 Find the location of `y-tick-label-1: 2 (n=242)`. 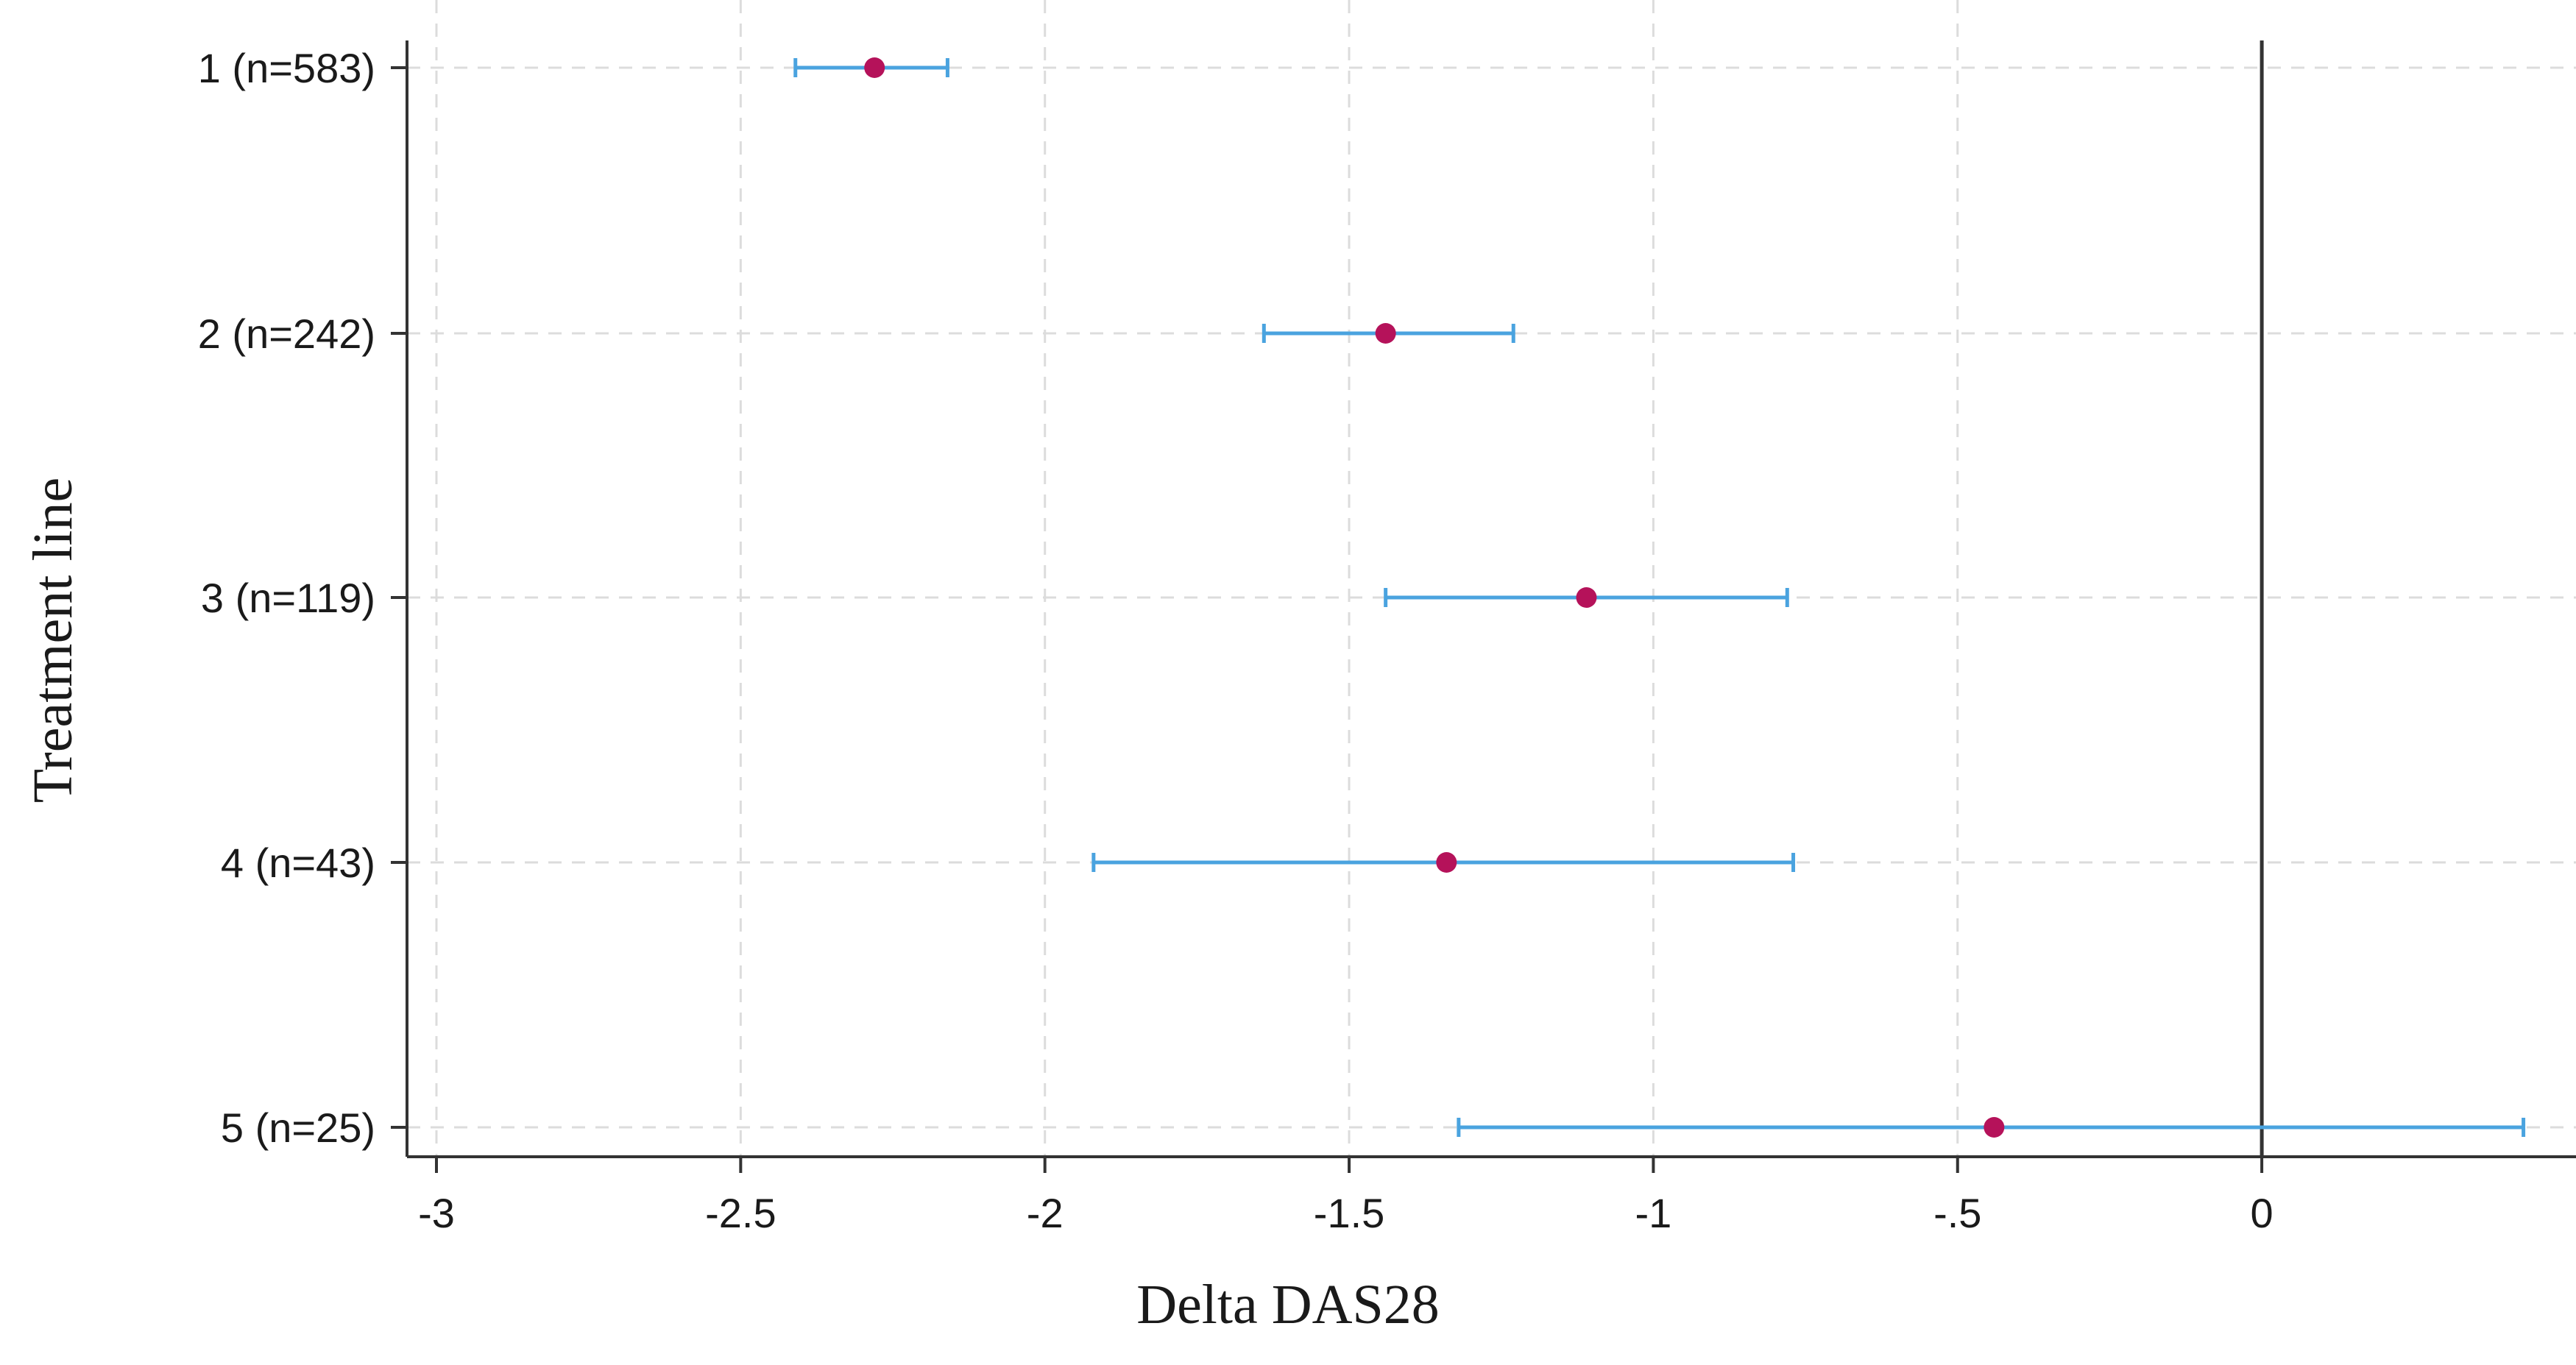

y-tick-label-1: 2 (n=242) is located at coordinates (286, 334).